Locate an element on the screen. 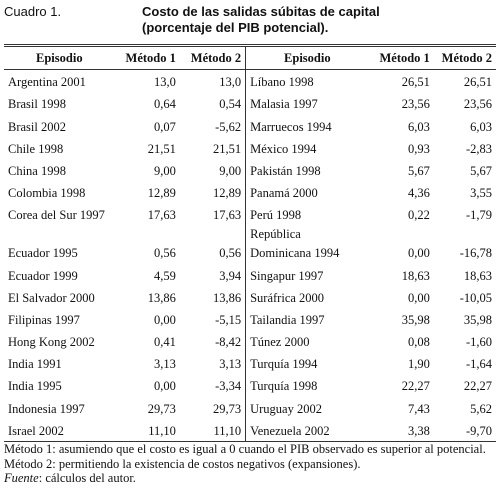 The width and height of the screenshot is (500, 490). value-cell: -8,42 is located at coordinates (228, 342).